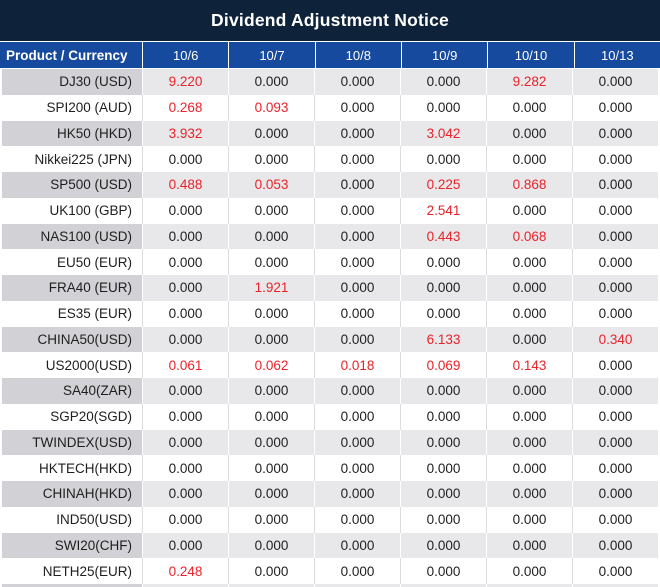  I want to click on table-row: SWI20(CHF) 0.000 0.000 0.000 0.000 0.000 0.000, so click(330, 545).